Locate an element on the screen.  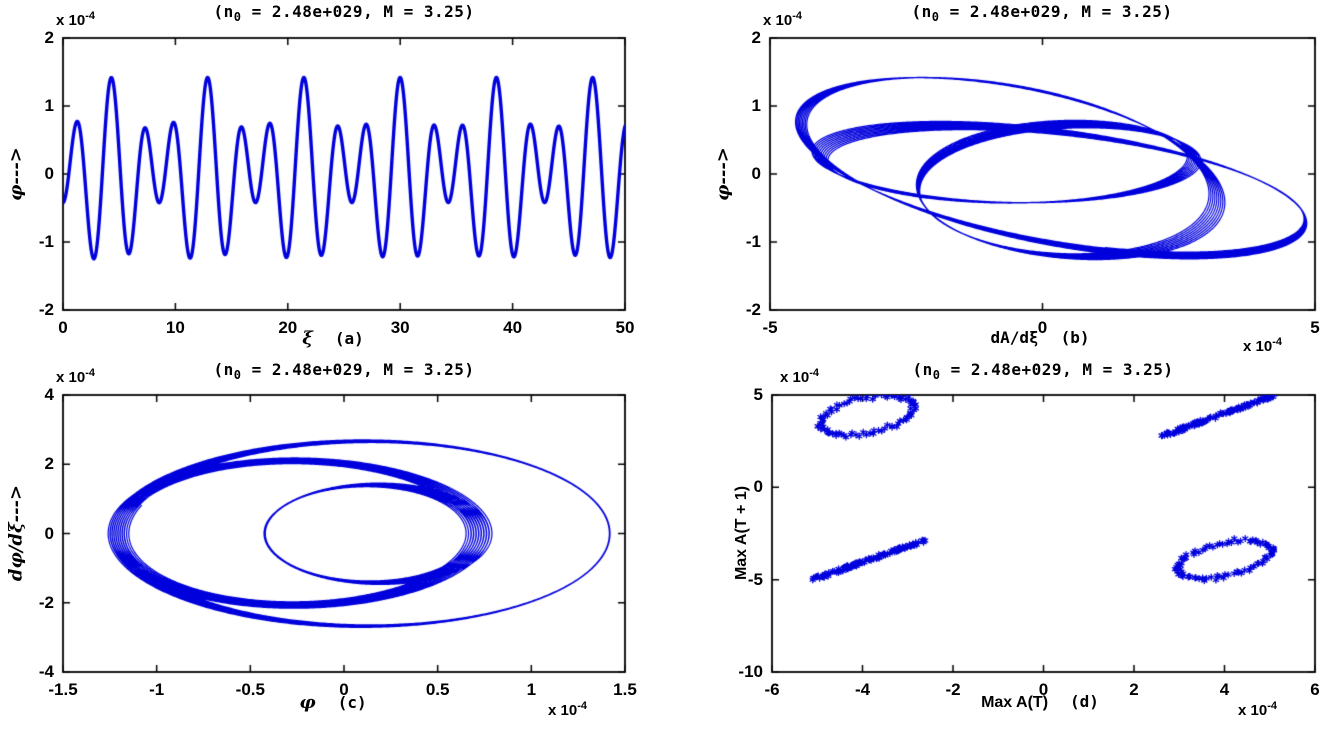
y-axis-label: dφ/dξ---> is located at coordinates (16, 533).